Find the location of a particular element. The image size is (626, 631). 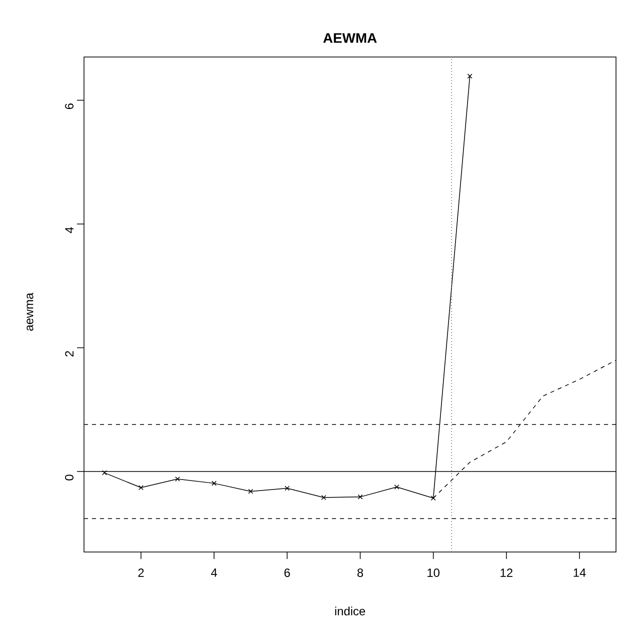

y-tick-label: 2 is located at coordinates (69, 354).